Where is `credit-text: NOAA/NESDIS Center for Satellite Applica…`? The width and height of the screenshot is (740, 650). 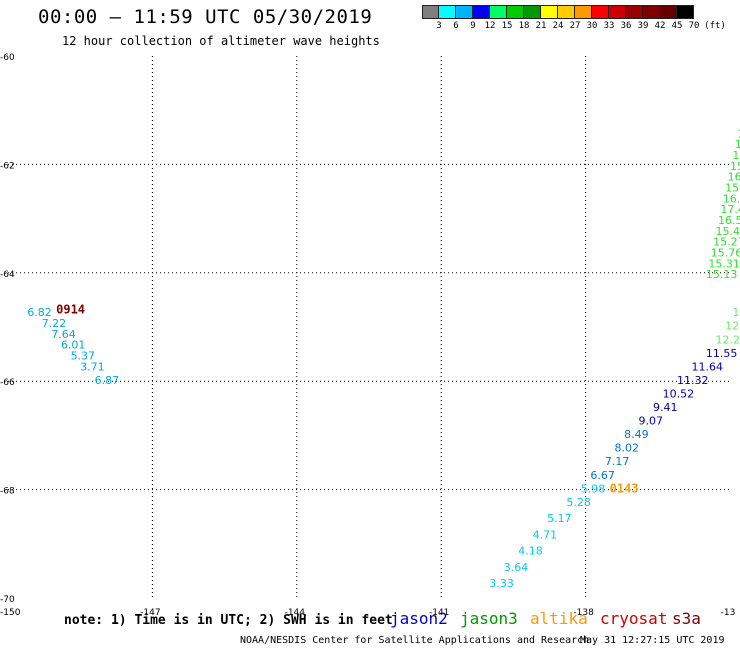
credit-text: NOAA/NESDIS Center for Satellite Applica… is located at coordinates (415, 640).